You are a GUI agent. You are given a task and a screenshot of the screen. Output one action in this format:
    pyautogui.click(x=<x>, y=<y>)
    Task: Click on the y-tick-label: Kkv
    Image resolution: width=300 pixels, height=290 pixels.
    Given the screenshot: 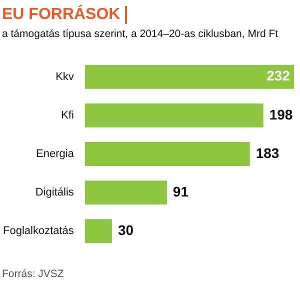 What is the action you would take?
    pyautogui.click(x=65, y=76)
    